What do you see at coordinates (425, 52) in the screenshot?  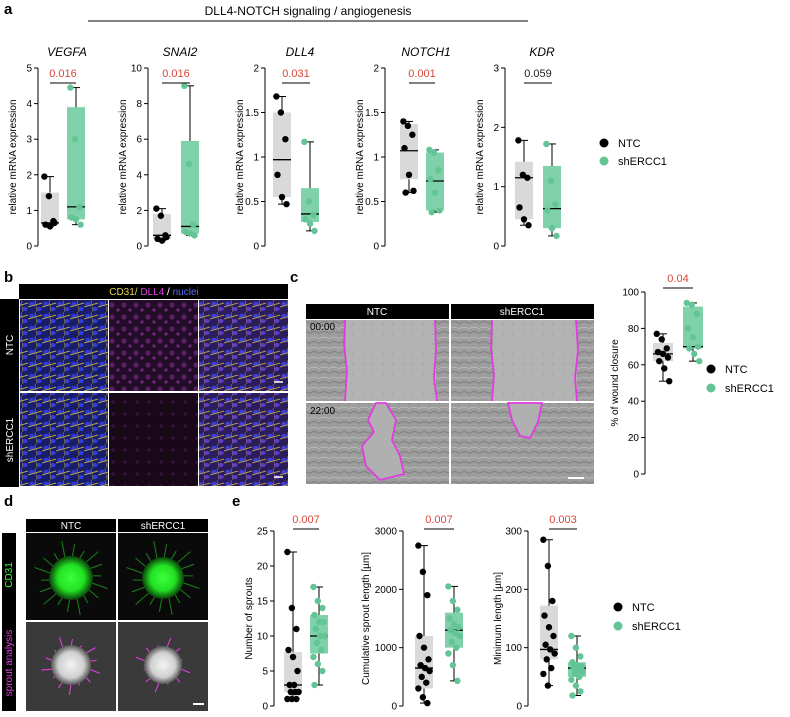 I see `chart-title: NOTCH1` at bounding box center [425, 52].